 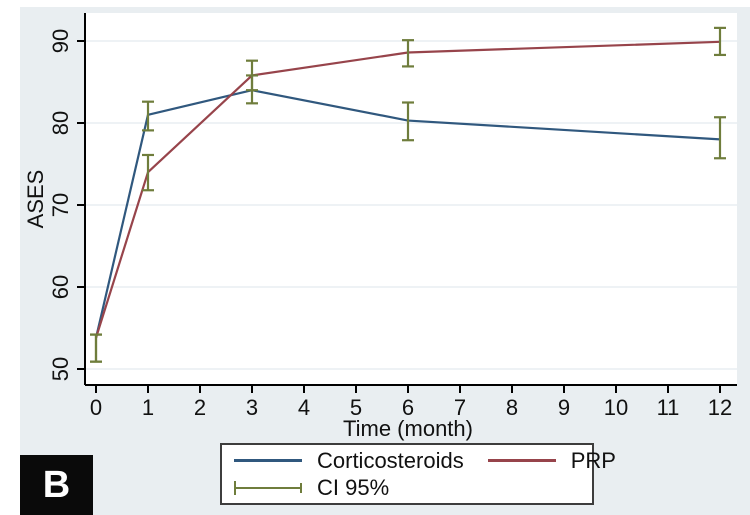 I want to click on x-tick-label-7: 7, so click(x=460, y=407).